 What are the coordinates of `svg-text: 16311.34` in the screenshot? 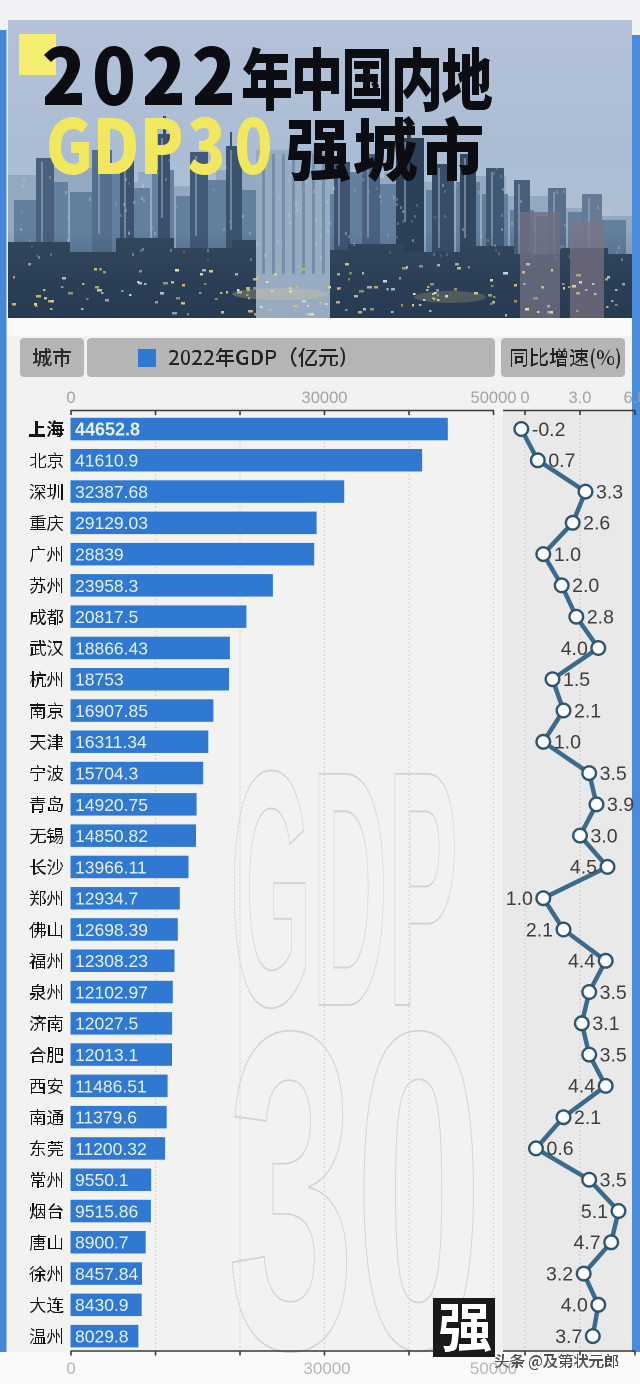 It's located at (111, 742).